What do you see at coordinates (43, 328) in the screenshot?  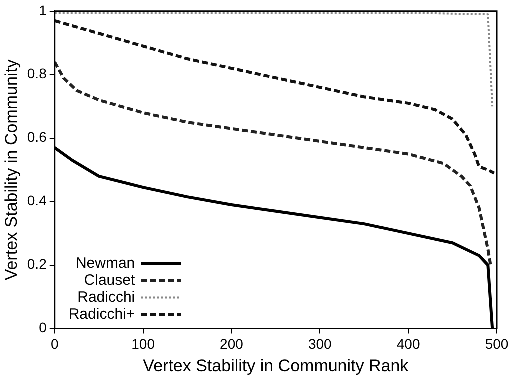 I see `y-tick-label: 0` at bounding box center [43, 328].